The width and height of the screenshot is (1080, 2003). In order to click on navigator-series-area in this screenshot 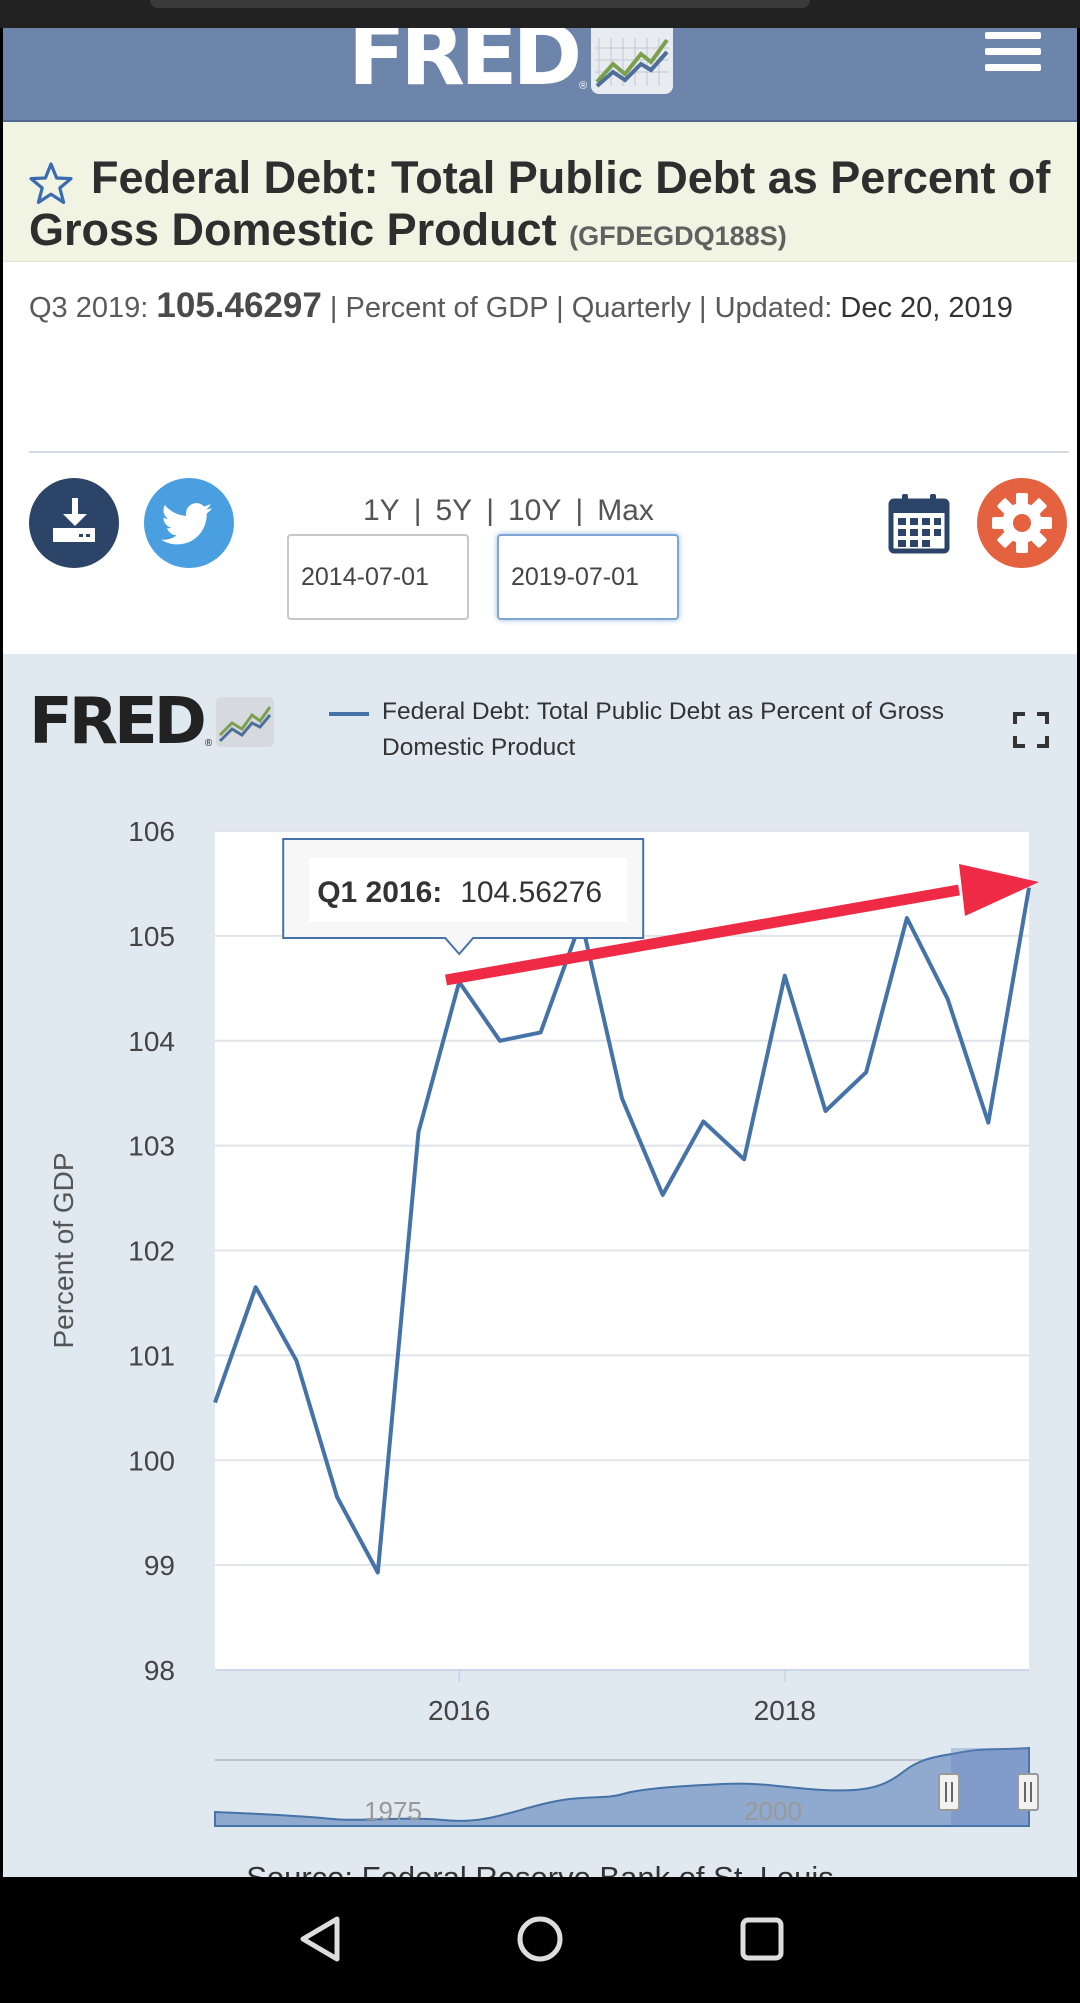, I will do `click(622, 1786)`.